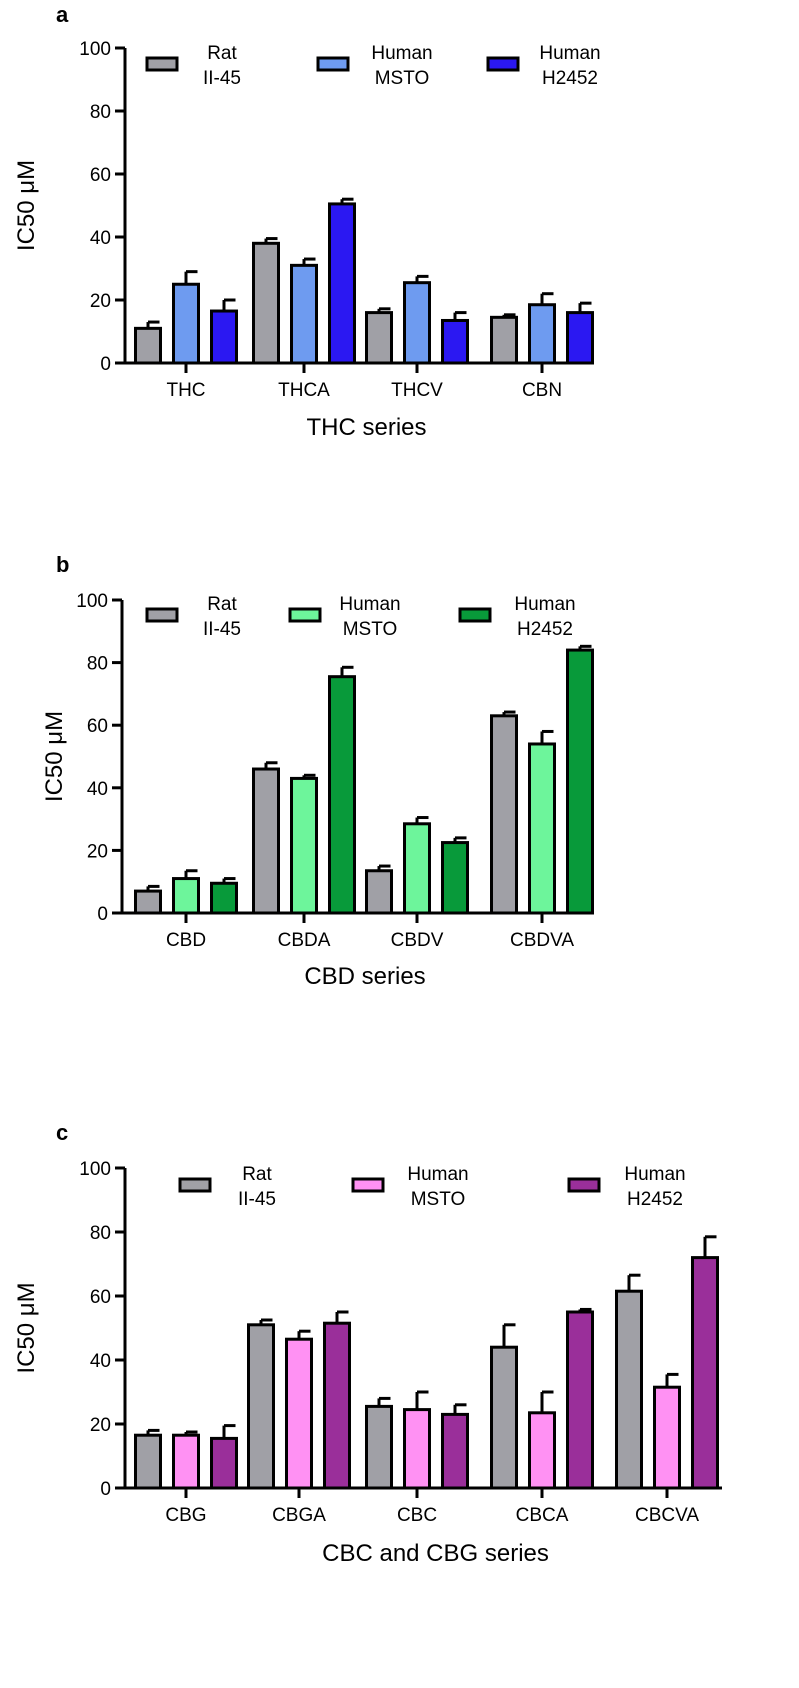 Image resolution: width=799 pixels, height=1688 pixels. I want to click on x-tick-label: CBDVA, so click(542, 940).